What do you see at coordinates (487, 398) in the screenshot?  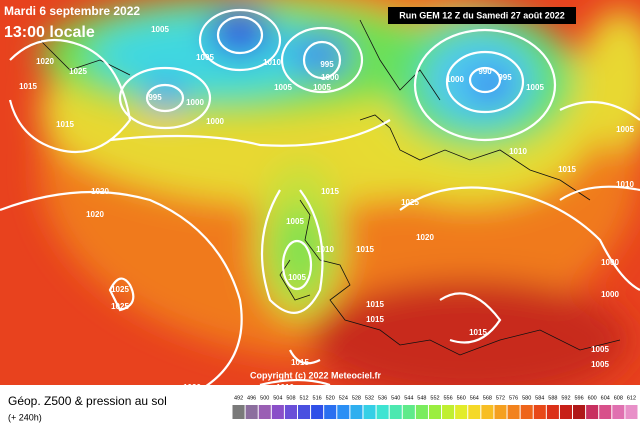 I see `scale-label: 568` at bounding box center [487, 398].